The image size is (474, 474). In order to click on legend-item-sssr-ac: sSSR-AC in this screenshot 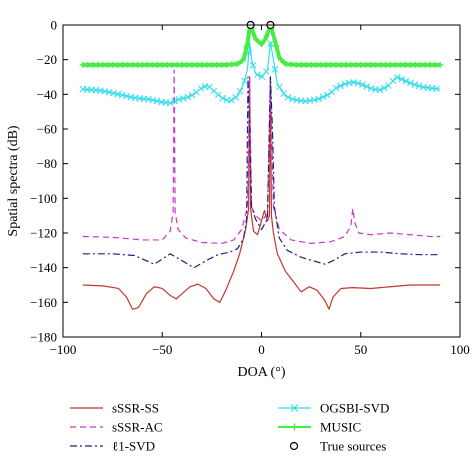, I will do `click(116, 427)`.